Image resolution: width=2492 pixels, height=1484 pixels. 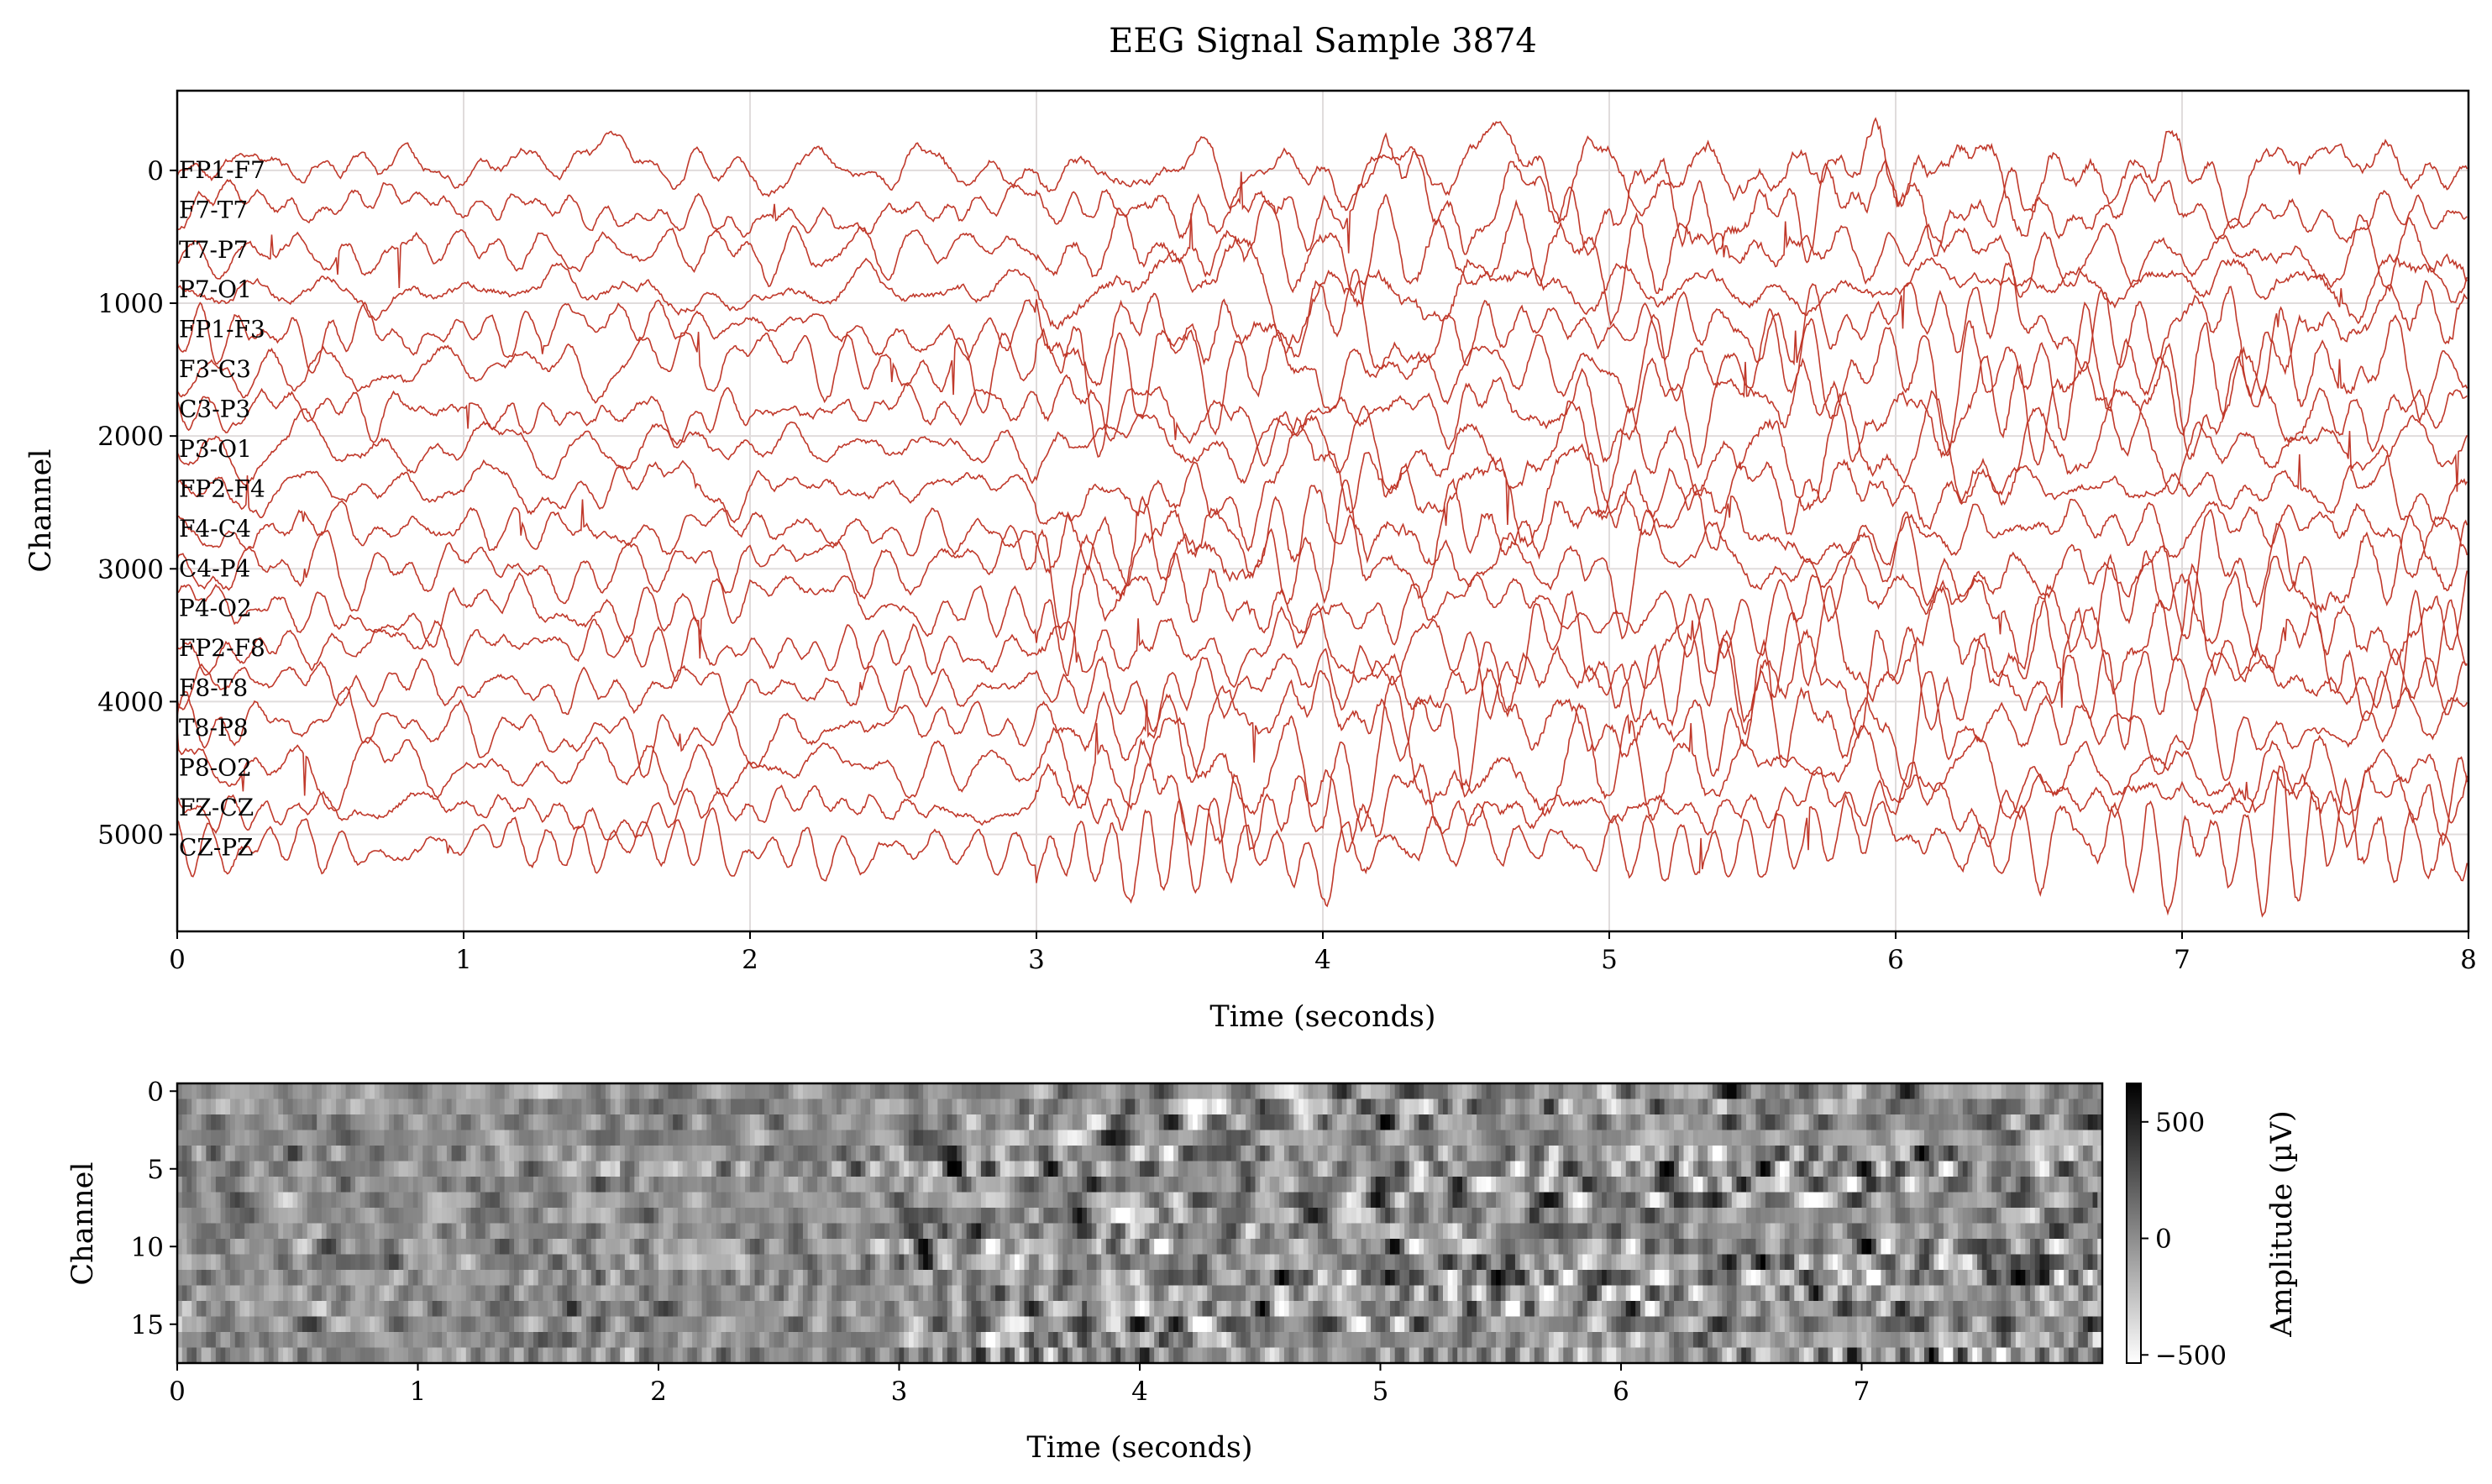 I want to click on x-axis-label: Time (seconds), so click(x=1322, y=1017).